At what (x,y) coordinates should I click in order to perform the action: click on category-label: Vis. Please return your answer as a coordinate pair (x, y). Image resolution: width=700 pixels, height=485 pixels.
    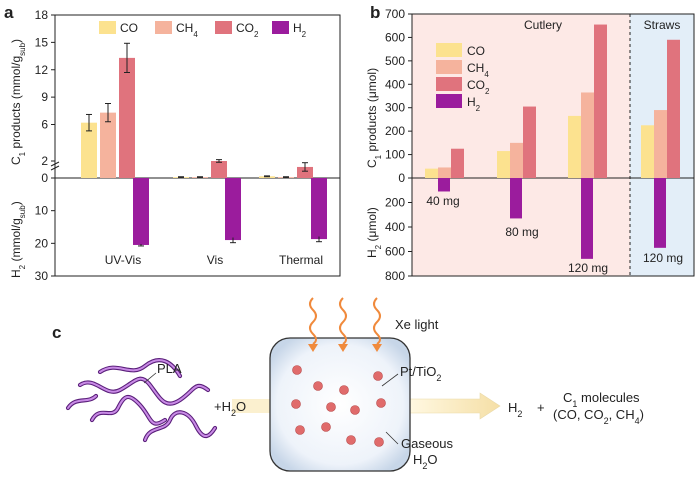
    Looking at the image, I should click on (215, 260).